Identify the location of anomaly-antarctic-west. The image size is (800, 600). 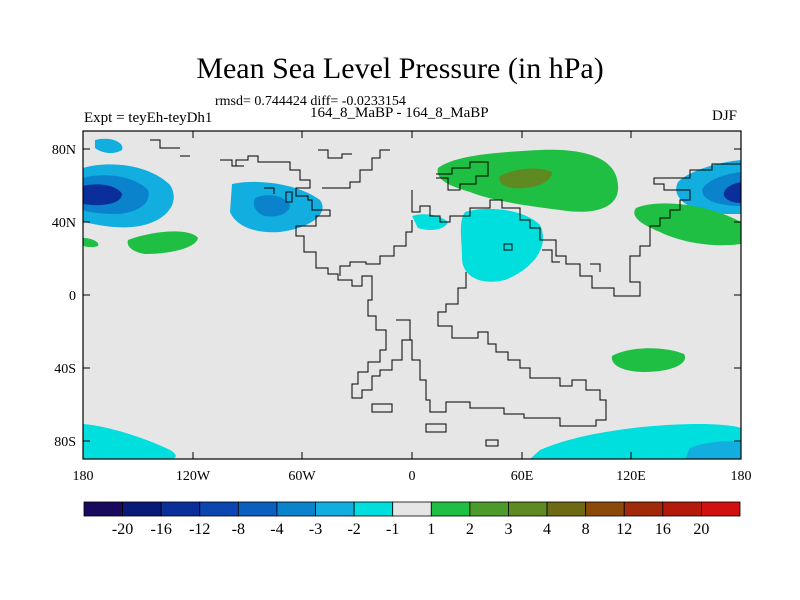
(129, 441).